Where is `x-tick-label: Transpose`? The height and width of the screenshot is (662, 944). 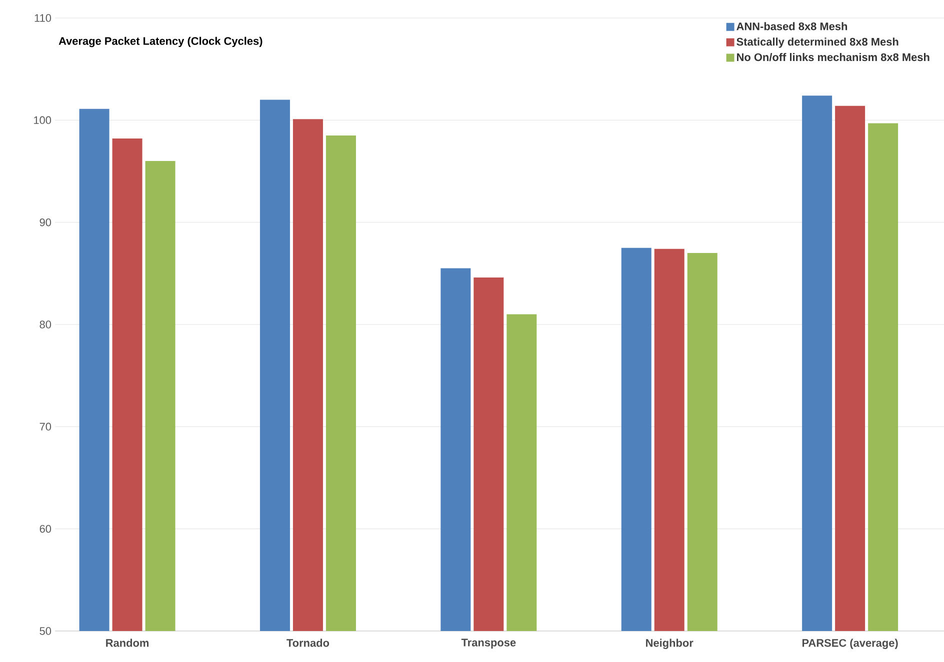
x-tick-label: Transpose is located at coordinates (488, 643).